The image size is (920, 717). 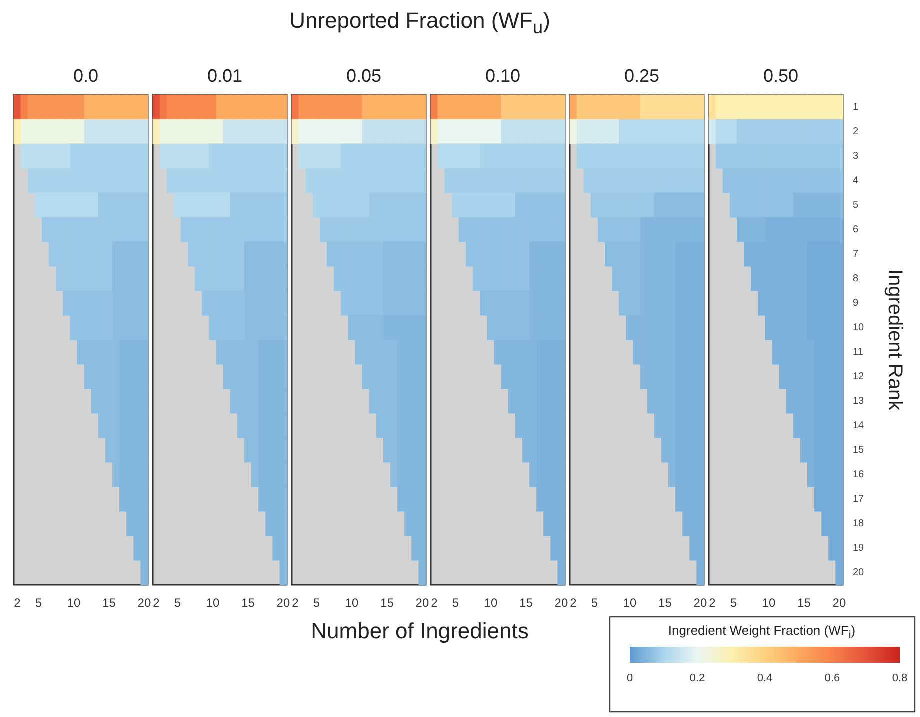 What do you see at coordinates (856, 278) in the screenshot?
I see `y-tick-label: 8` at bounding box center [856, 278].